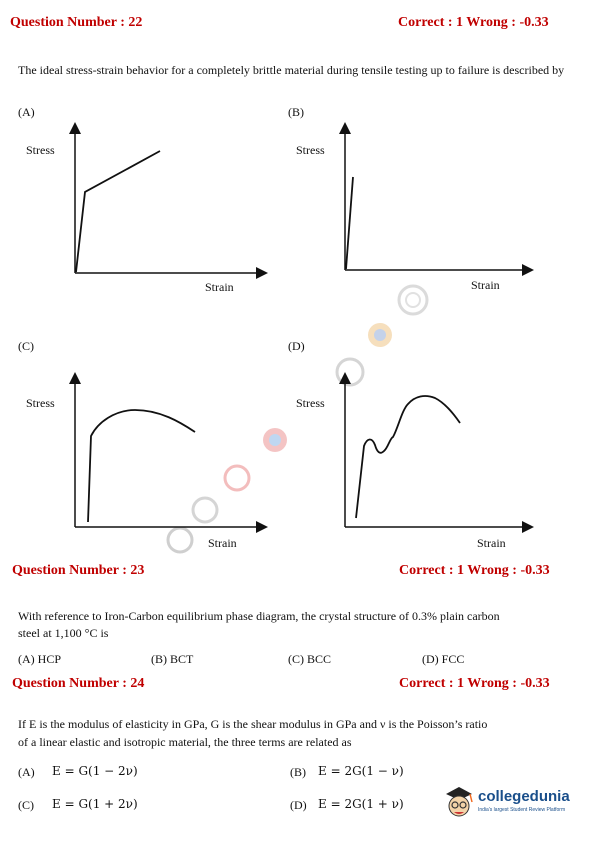  I want to click on q24-option-d-label: (D), so click(298, 805).